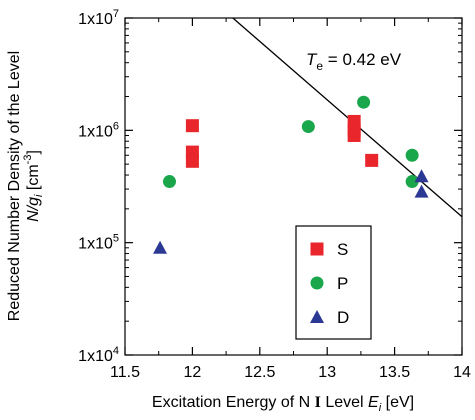  Describe the element at coordinates (125, 372) in the screenshot. I see `x-tick-label: 11.5` at that location.